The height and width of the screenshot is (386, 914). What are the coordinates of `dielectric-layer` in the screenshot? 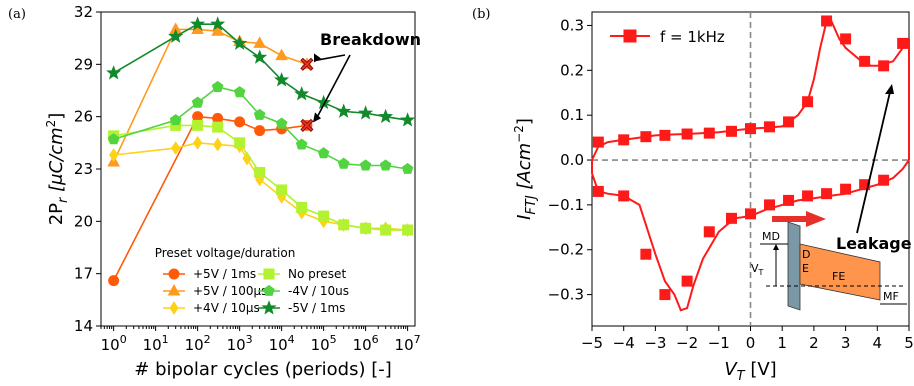 It's located at (794, 266).